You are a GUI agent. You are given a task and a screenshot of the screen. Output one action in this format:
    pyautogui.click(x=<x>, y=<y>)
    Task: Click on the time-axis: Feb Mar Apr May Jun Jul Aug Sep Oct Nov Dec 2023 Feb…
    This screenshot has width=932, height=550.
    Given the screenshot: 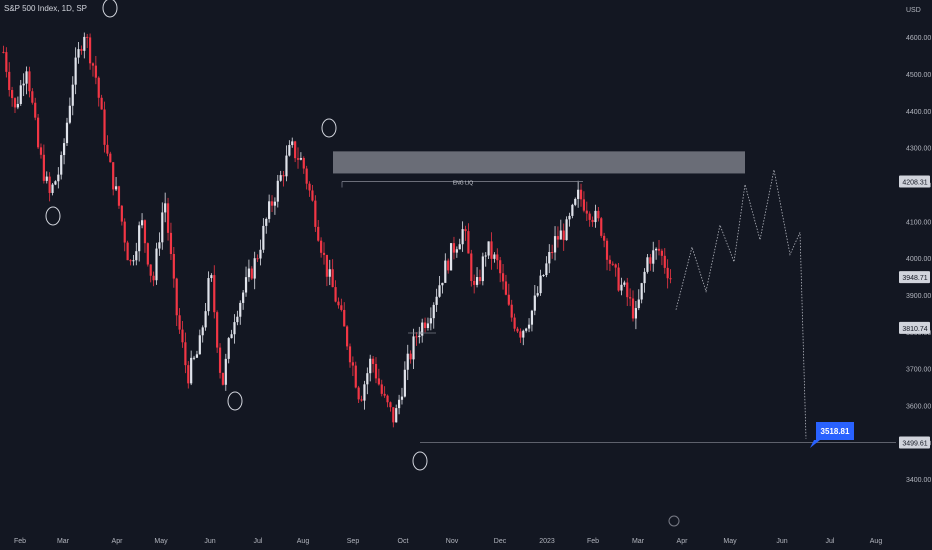 What is the action you would take?
    pyautogui.click(x=448, y=530)
    